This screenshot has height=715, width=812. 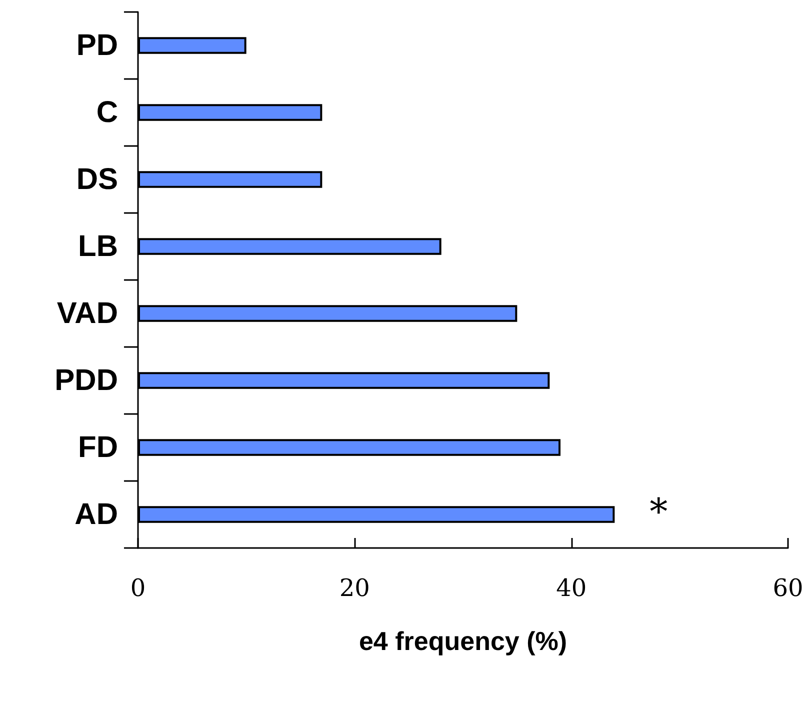 I want to click on x-tick-label: 40, so click(x=571, y=588).